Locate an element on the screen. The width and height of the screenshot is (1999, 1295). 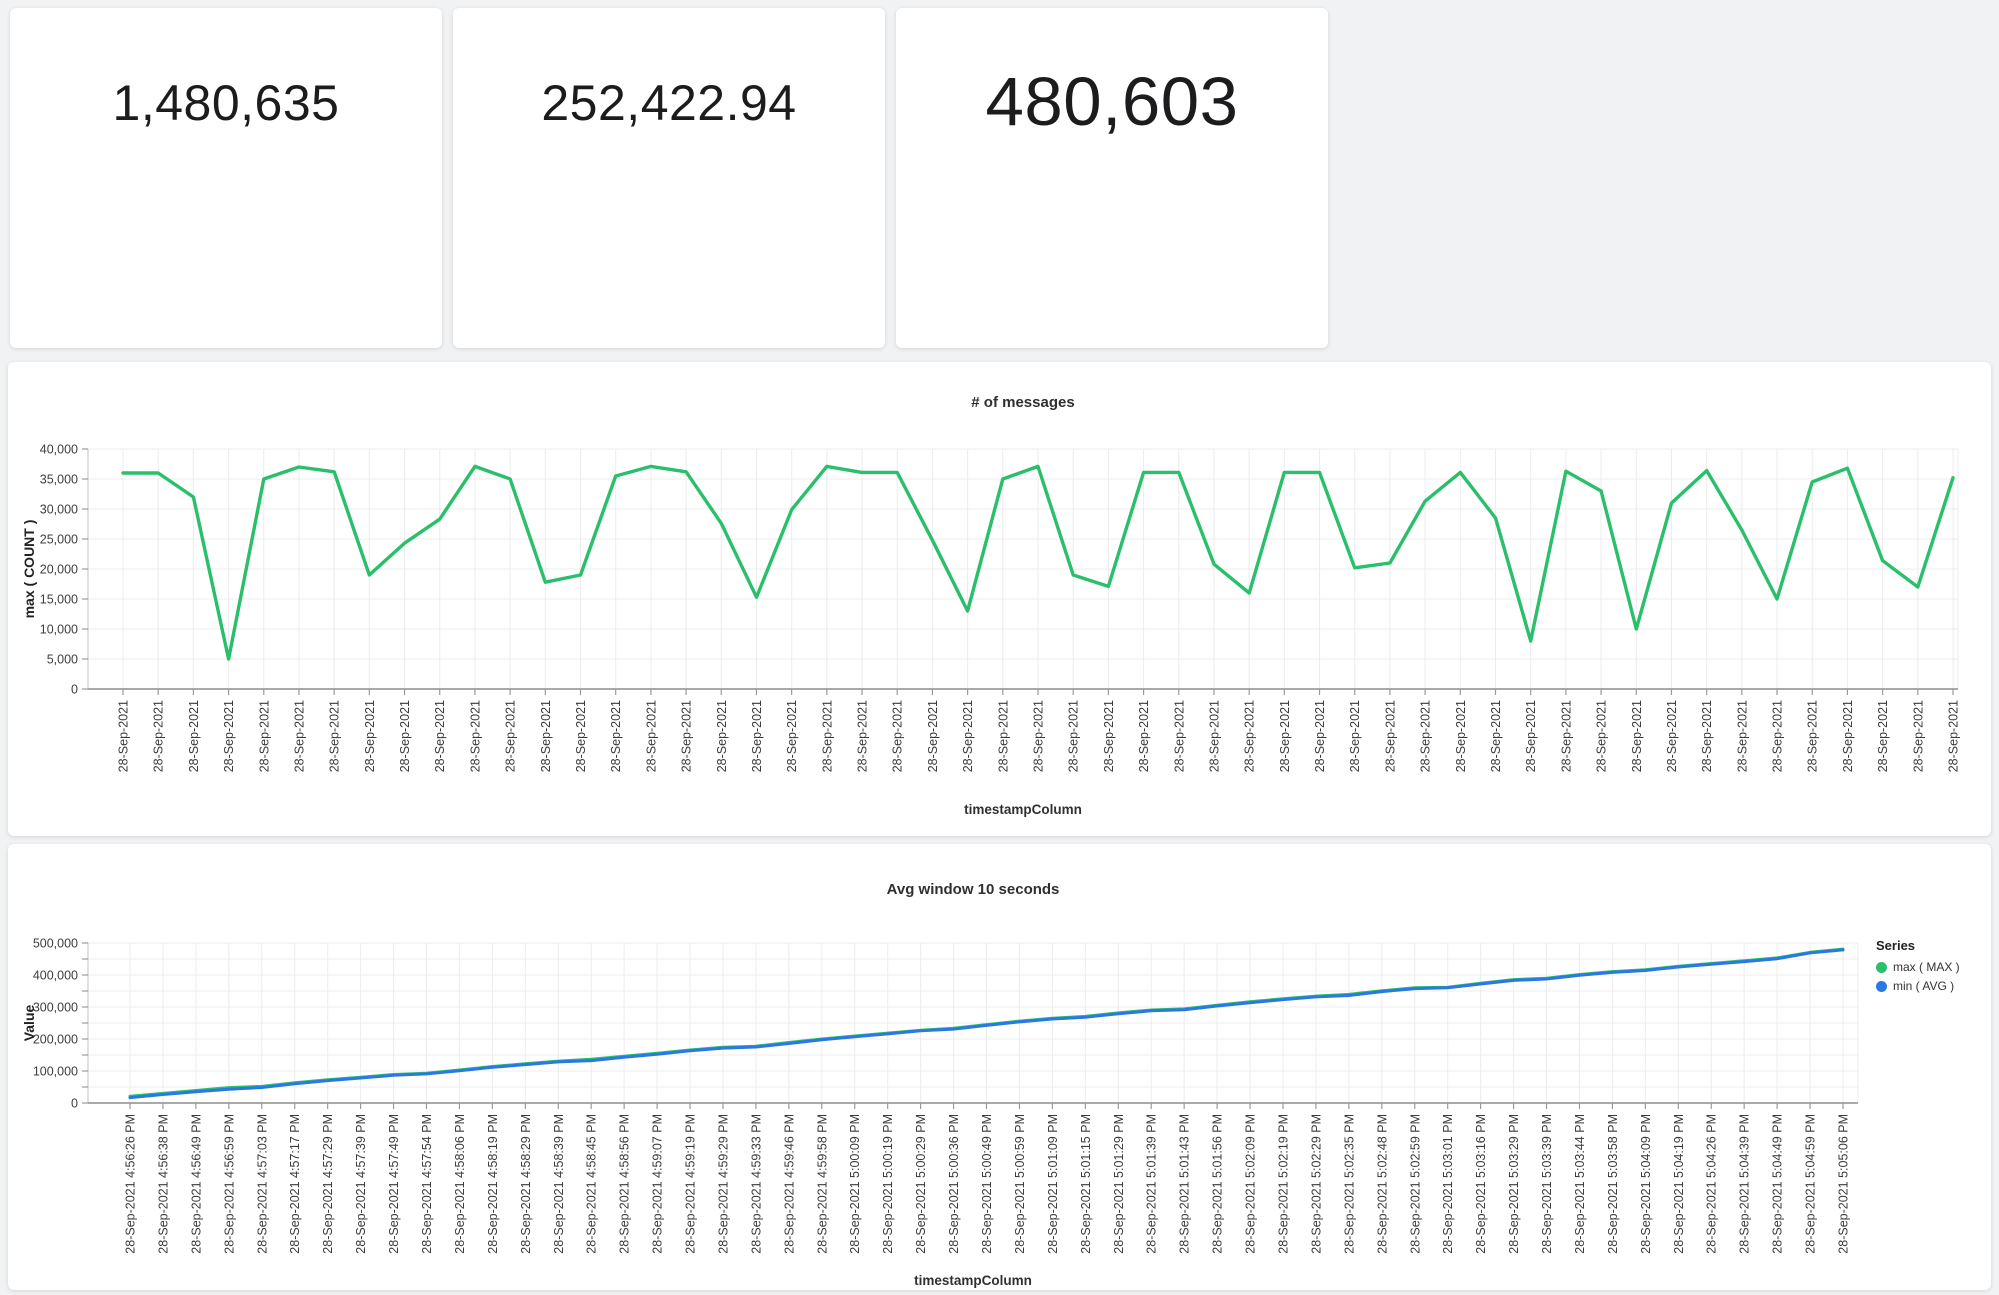
x-tick-label: 28-Sep-2021 5:00:09 PM is located at coordinates (855, 1184).